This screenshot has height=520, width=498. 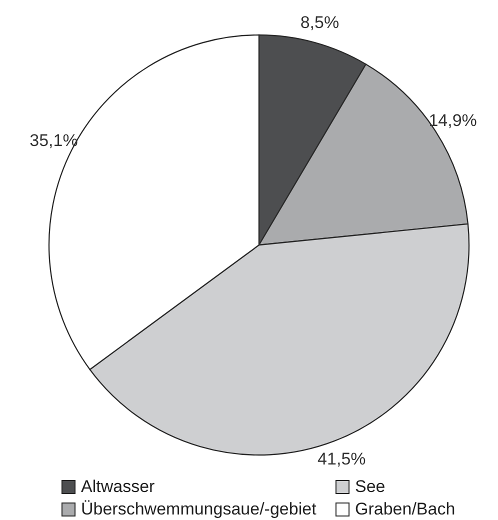 I want to click on legend-label: See, so click(x=370, y=486).